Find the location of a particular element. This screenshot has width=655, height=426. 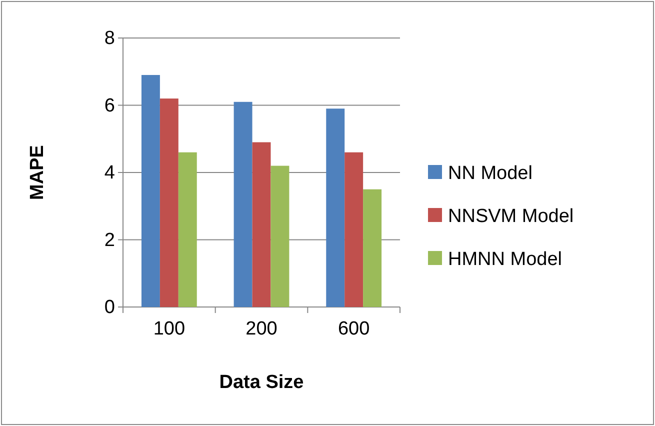

legend-label: NNSVM Model is located at coordinates (511, 216).